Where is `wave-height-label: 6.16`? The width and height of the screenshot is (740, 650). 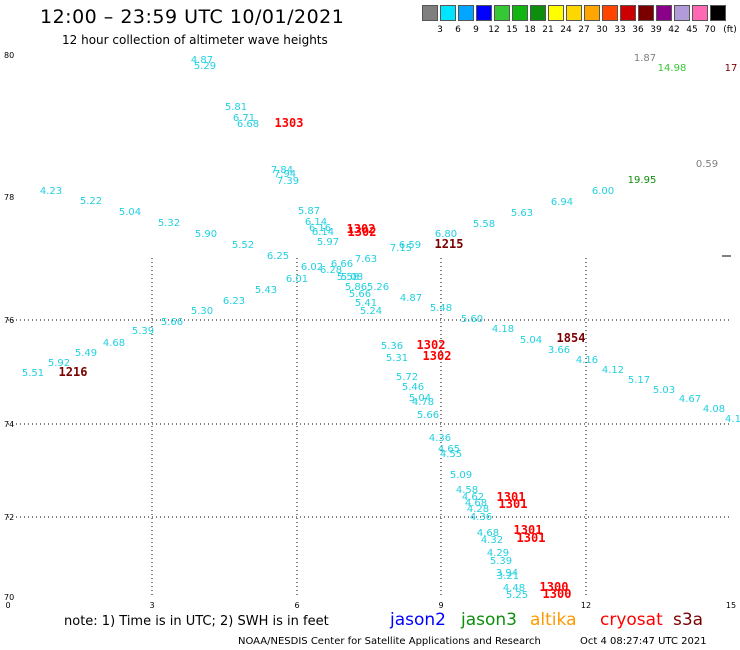 wave-height-label: 6.16 is located at coordinates (320, 228).